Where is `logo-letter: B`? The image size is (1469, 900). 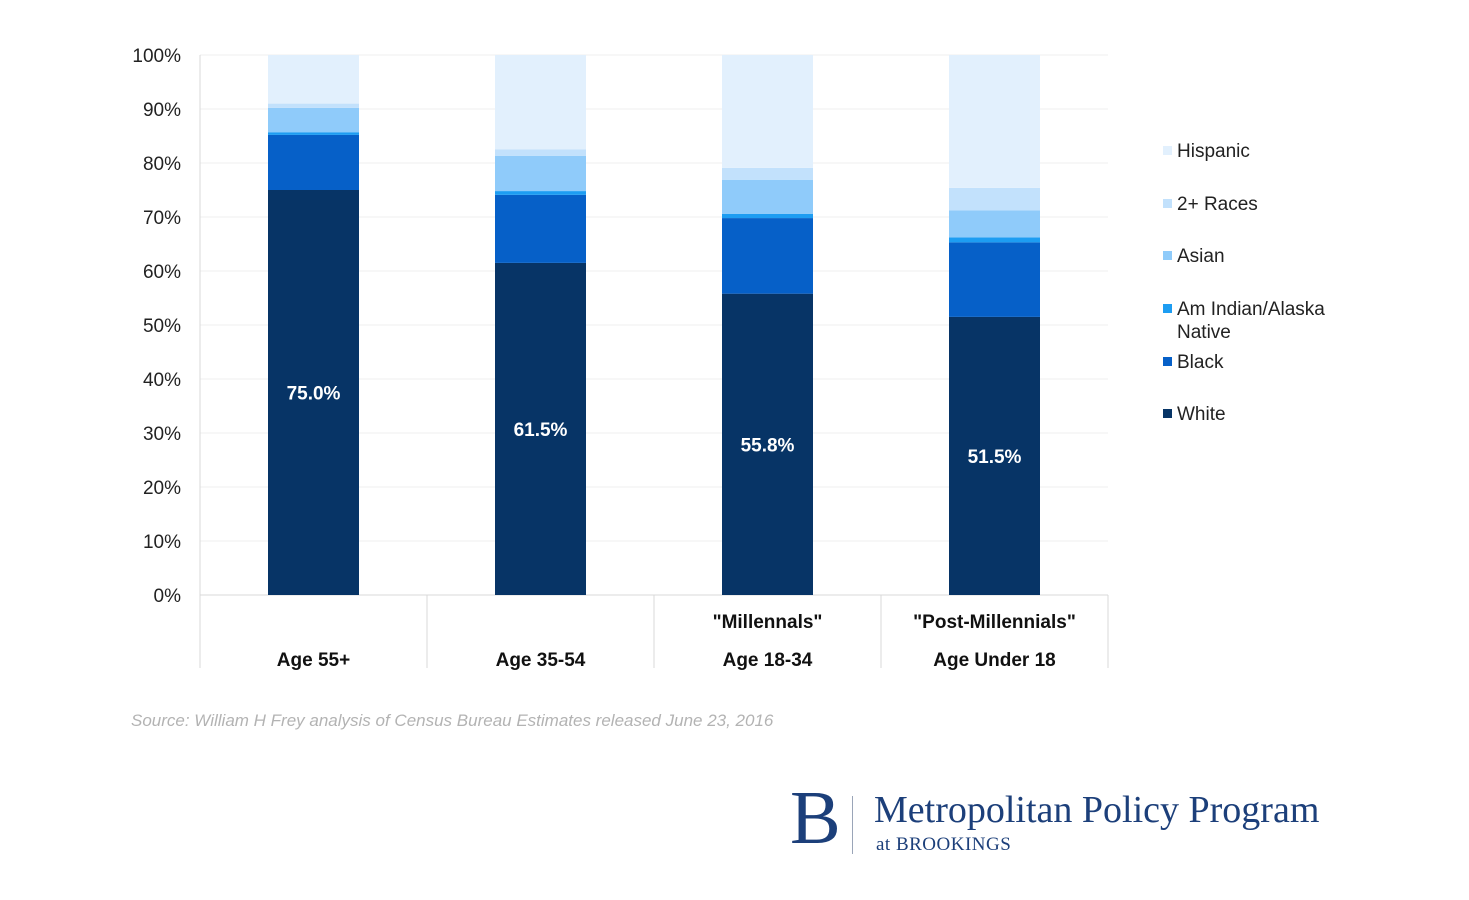 logo-letter: B is located at coordinates (815, 818).